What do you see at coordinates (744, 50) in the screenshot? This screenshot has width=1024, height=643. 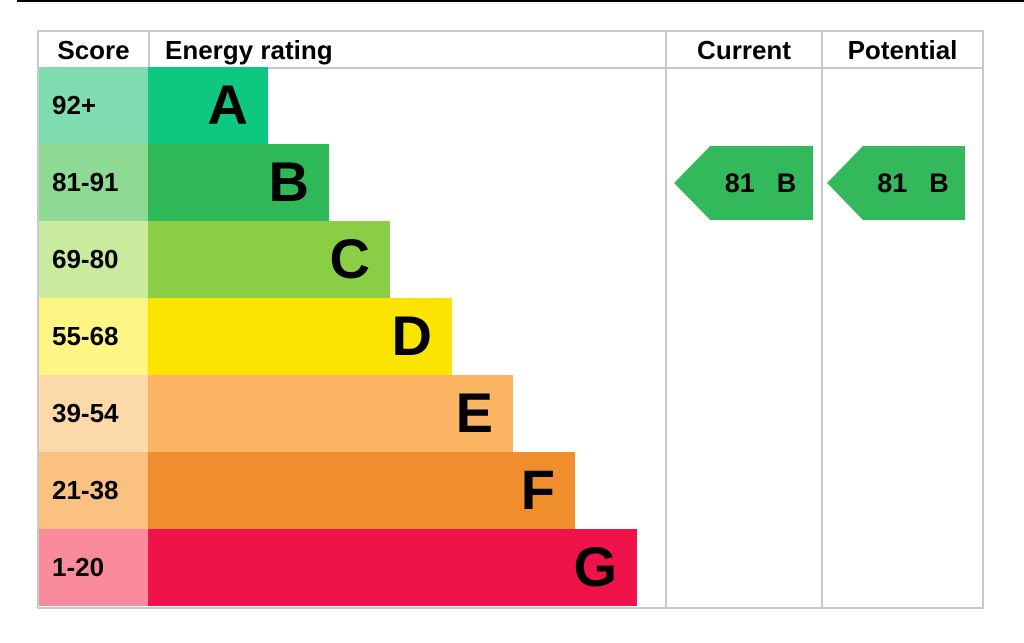 I see `column-header-current: Current` at bounding box center [744, 50].